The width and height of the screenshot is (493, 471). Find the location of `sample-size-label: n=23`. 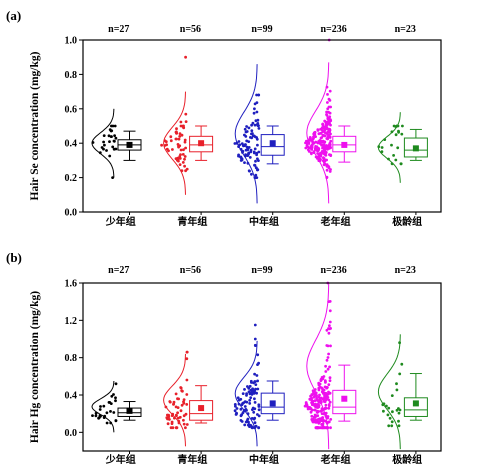

sample-size-label: n=23 is located at coordinates (405, 270).